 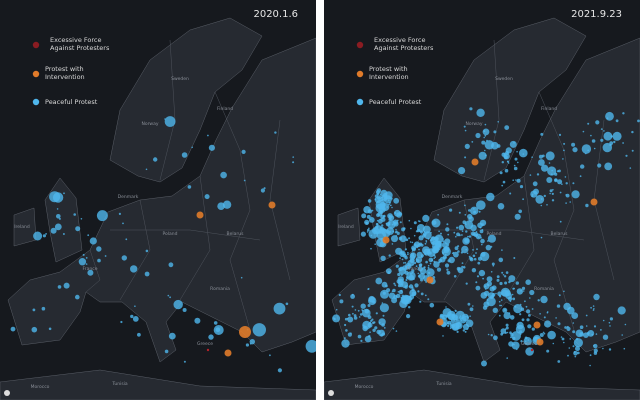 I want to click on legend-swatch, so click(x=360, y=74).